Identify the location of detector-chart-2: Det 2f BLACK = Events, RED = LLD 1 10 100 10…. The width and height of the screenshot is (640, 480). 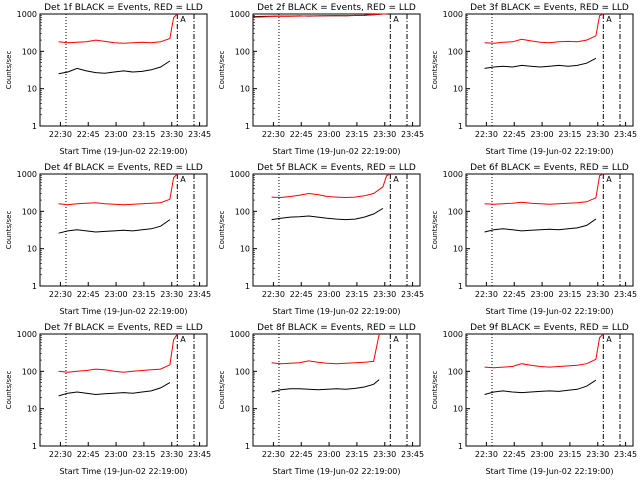
(321, 79).